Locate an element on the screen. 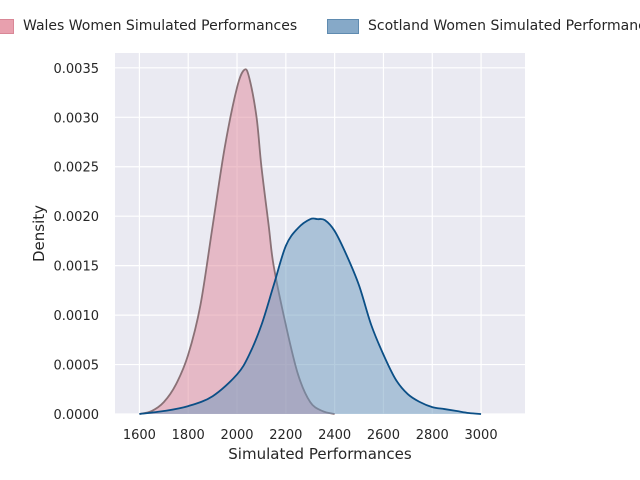  x-tick-label: 2000 is located at coordinates (236, 435).